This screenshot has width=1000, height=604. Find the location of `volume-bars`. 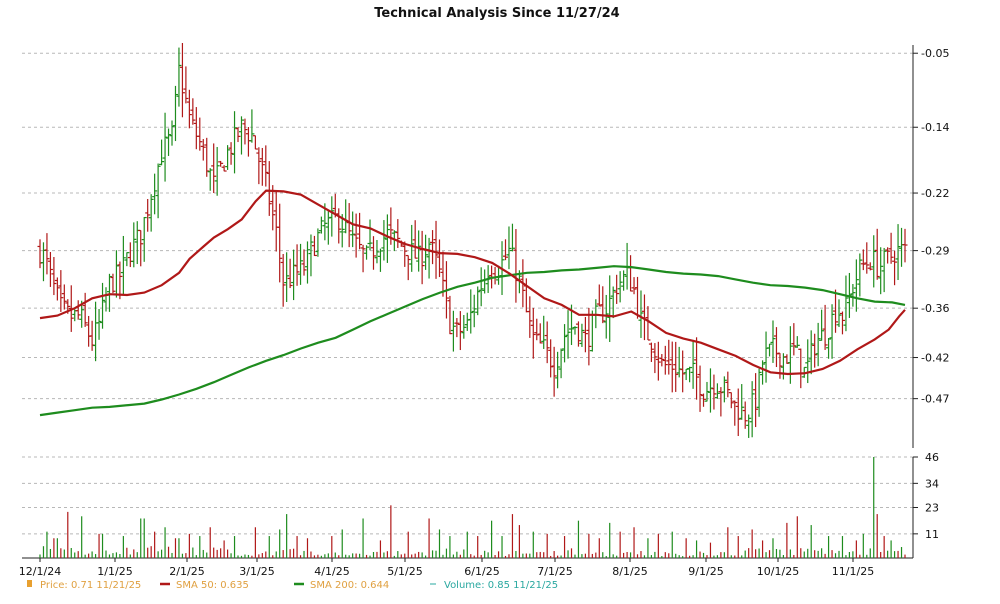

volume-bars is located at coordinates (472, 507).